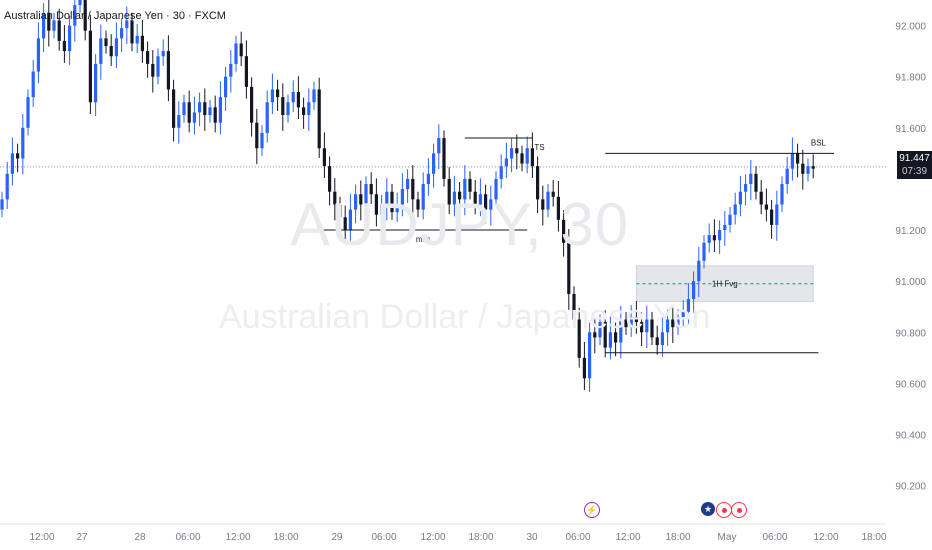 This screenshot has width=932, height=550. I want to click on event-dot-icon, so click(739, 510).